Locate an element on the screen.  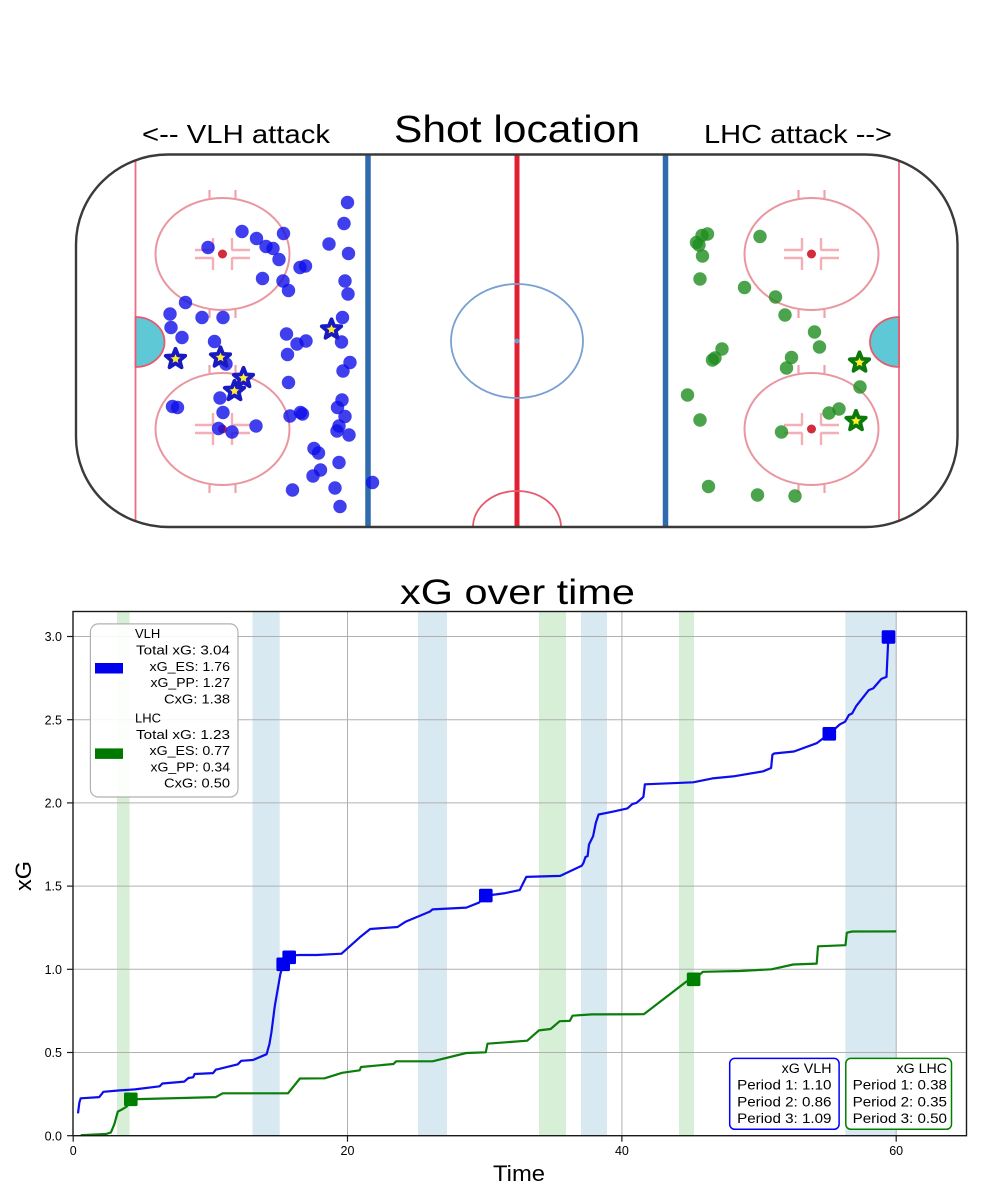
svg-text: xG_PP: 0.34 is located at coordinates (191, 766).